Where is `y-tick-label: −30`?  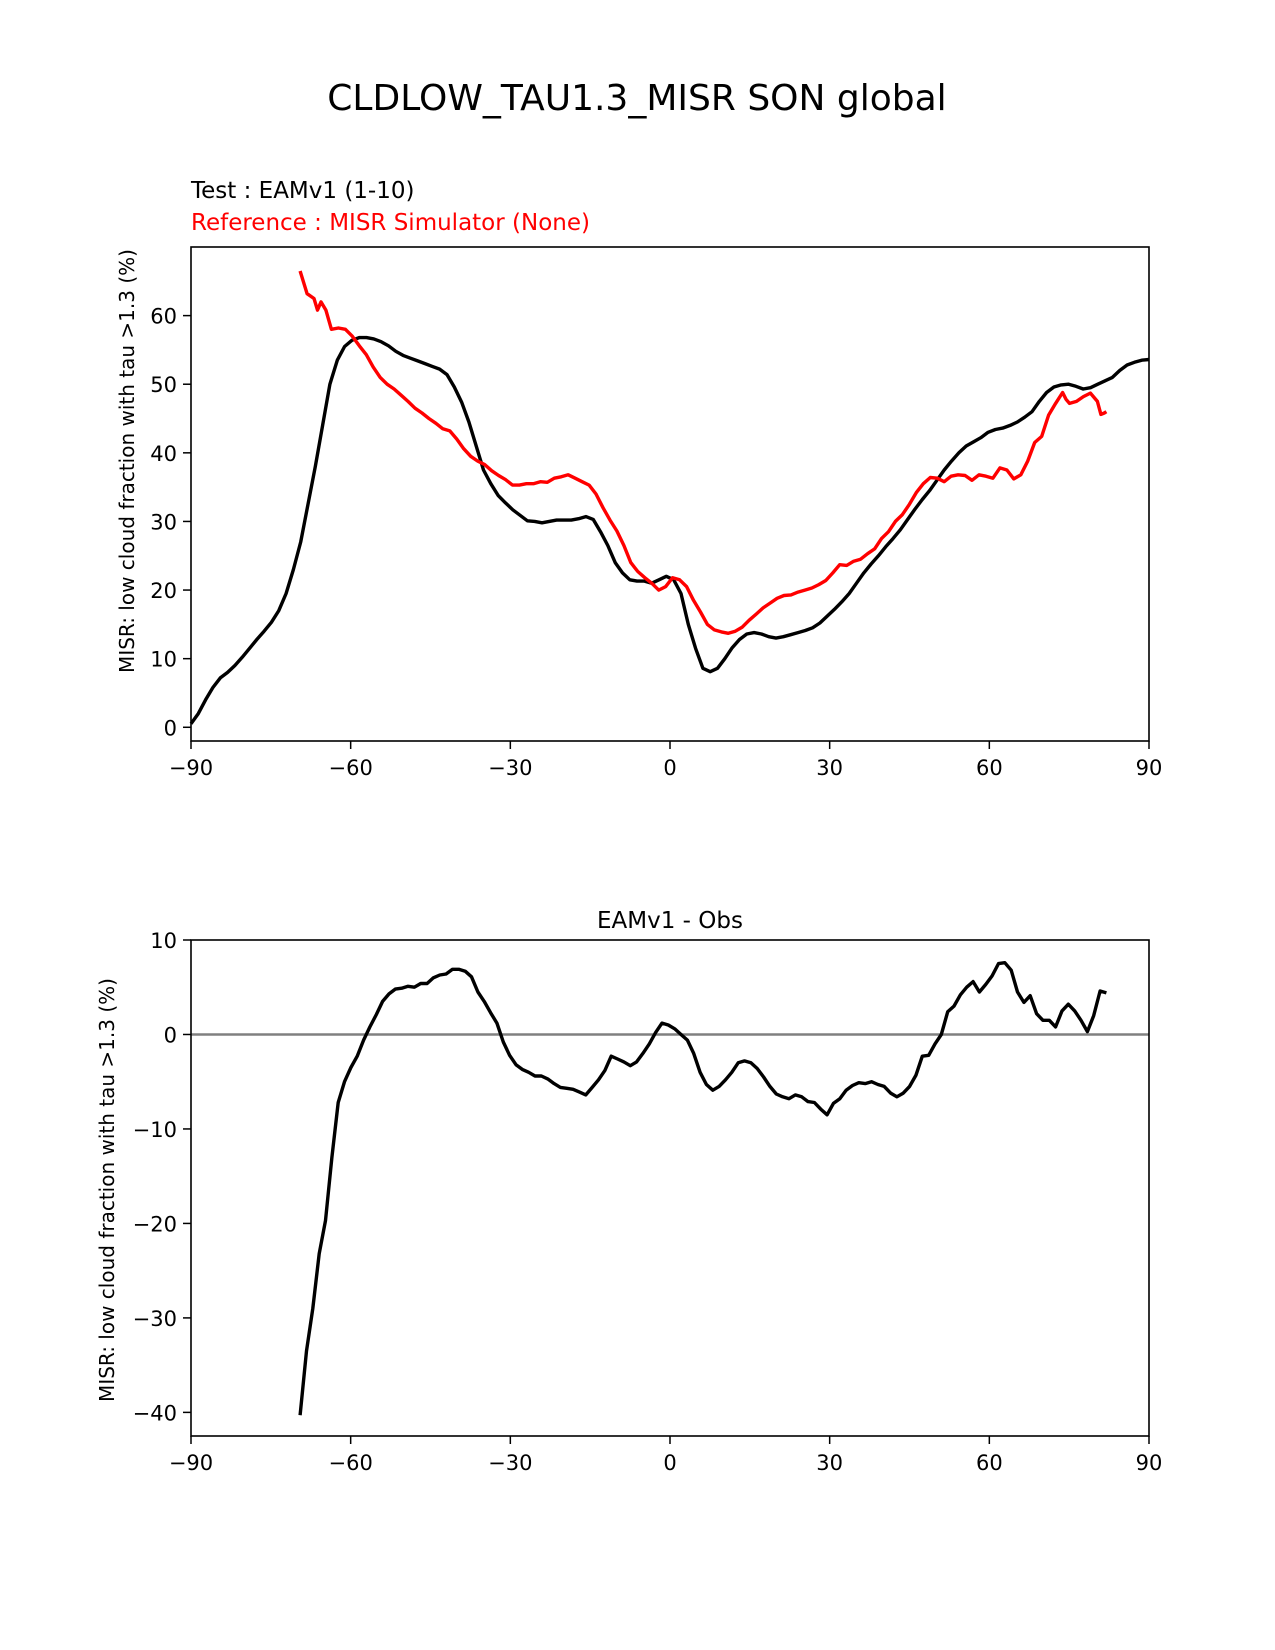 y-tick-label: −30 is located at coordinates (155, 1319).